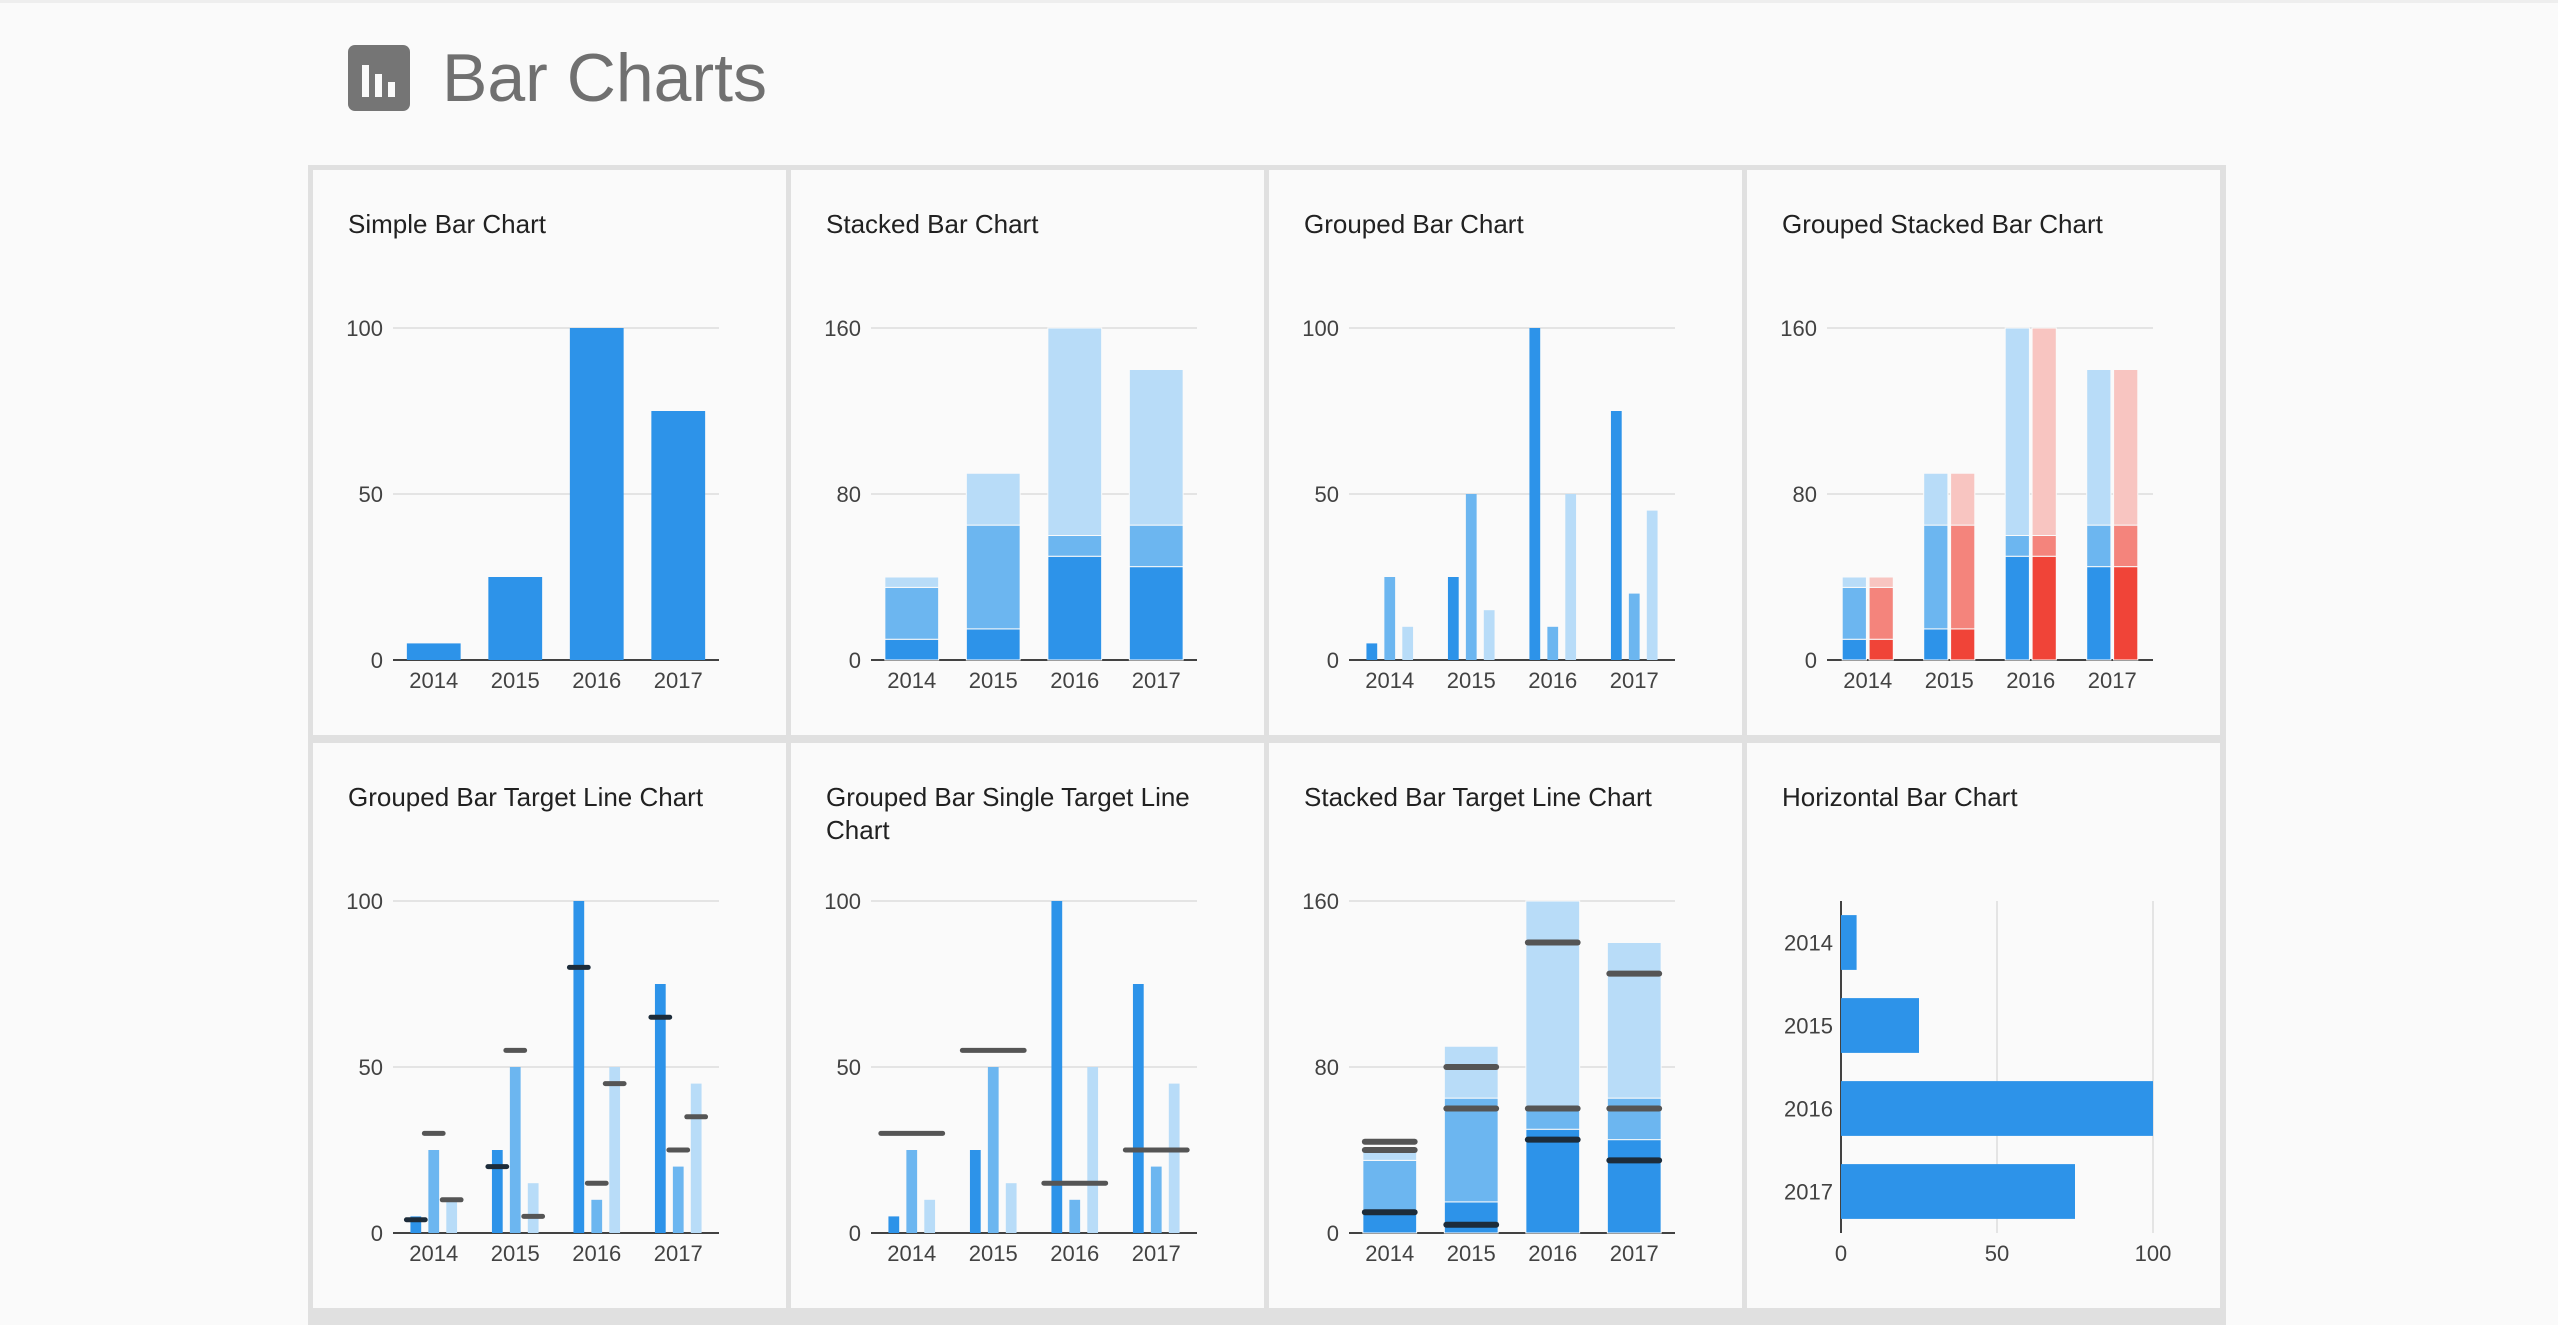  Describe the element at coordinates (1900, 797) in the screenshot. I see `chart-title: Horizontal Bar Chart` at that location.